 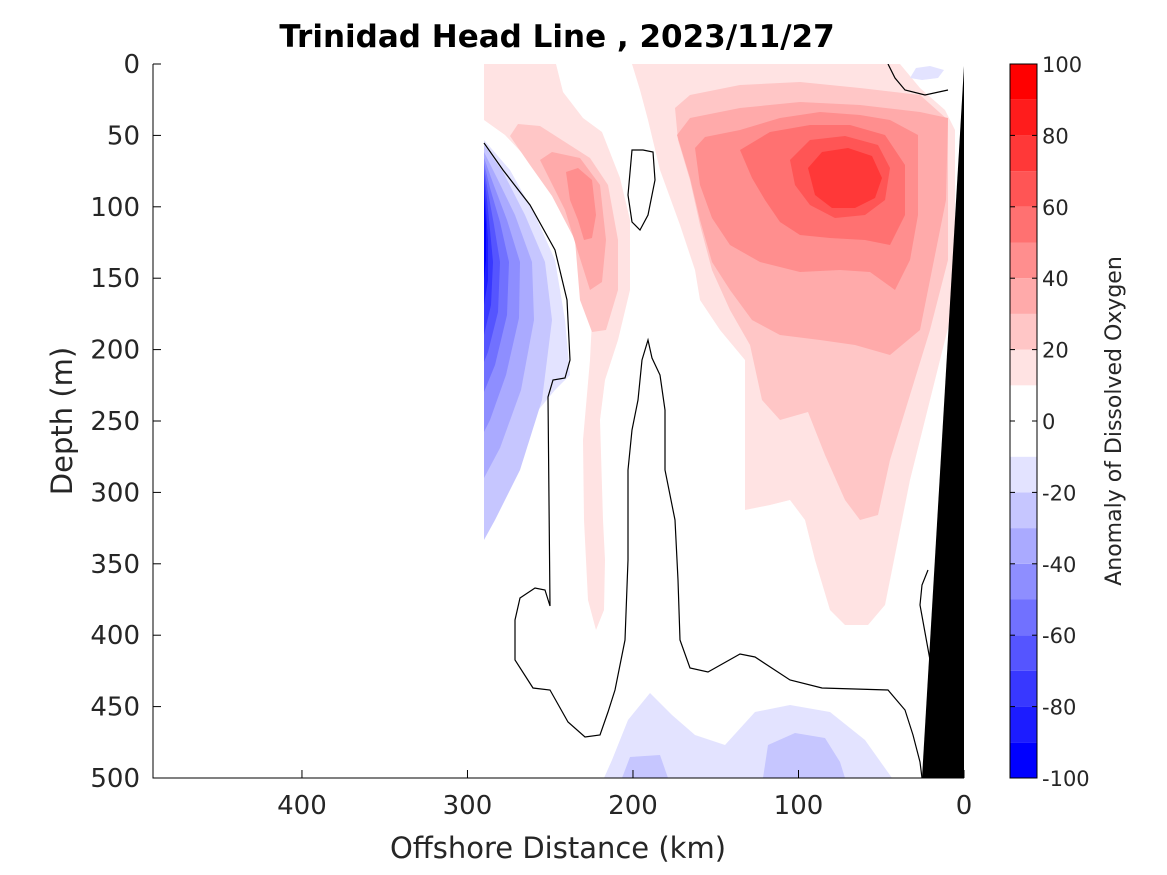 I want to click on y-tick-label: 400, so click(x=115, y=636).